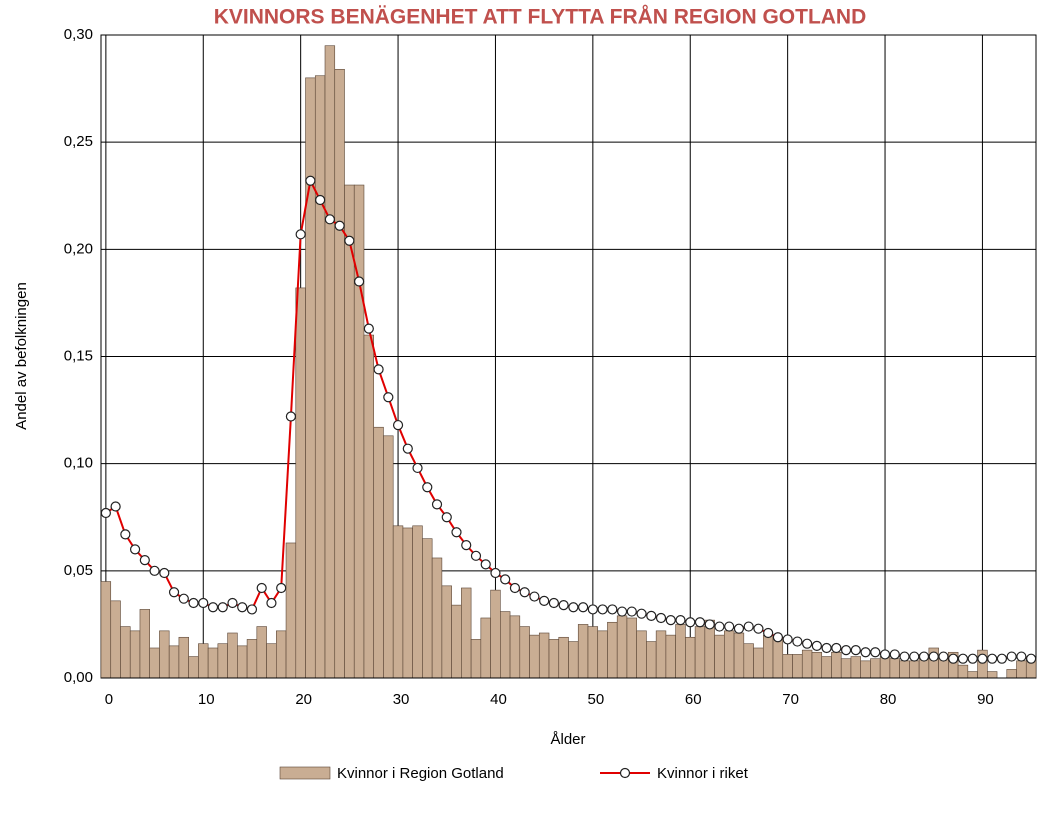 This screenshot has width=1037, height=817. What do you see at coordinates (78, 248) in the screenshot?
I see `y-tick-label: 0,20` at bounding box center [78, 248].